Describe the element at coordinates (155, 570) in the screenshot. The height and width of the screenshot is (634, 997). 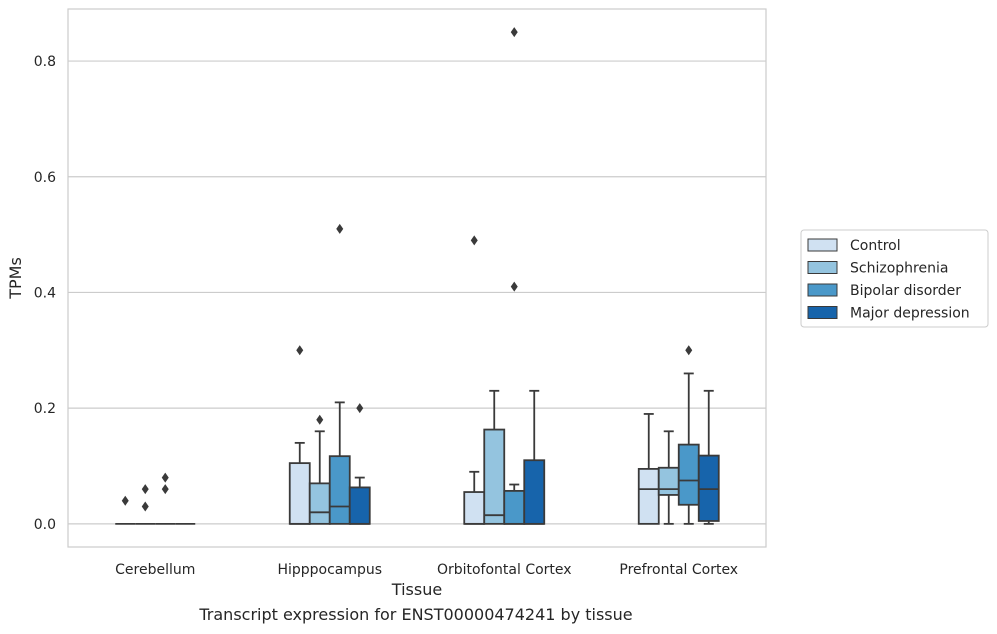
I see `x-tick-label: Cerebellum` at that location.